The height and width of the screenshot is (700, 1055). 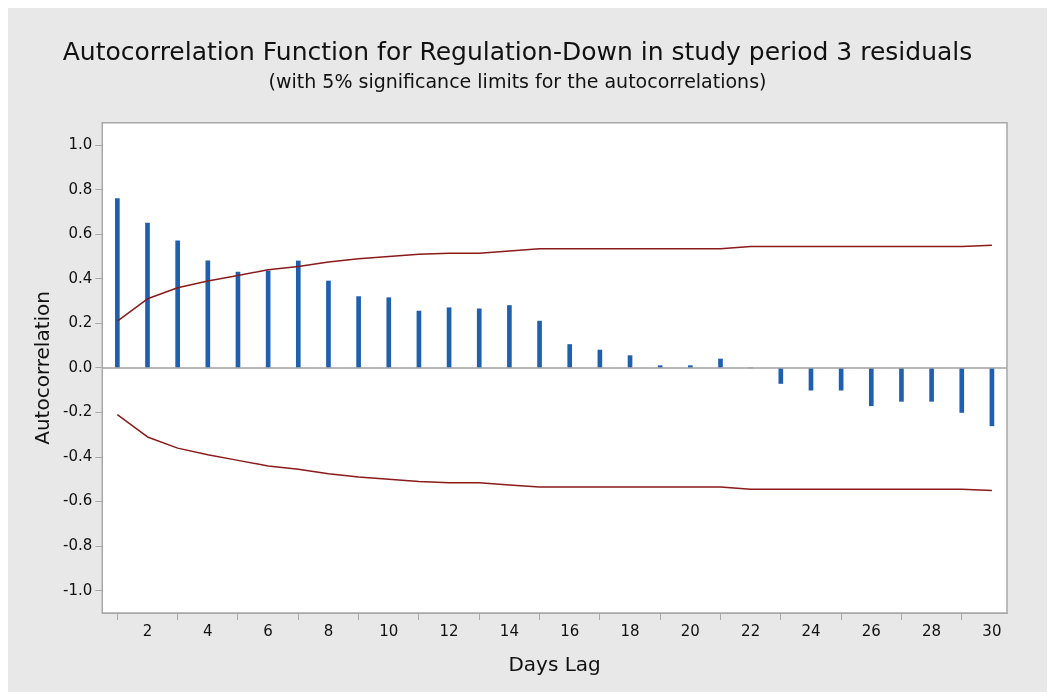 What do you see at coordinates (80, 277) in the screenshot?
I see `y-tick-label: 0.4` at bounding box center [80, 277].